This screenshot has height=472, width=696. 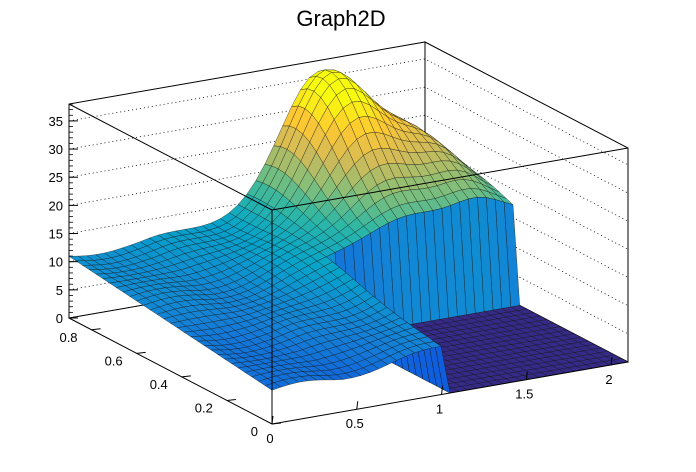 What do you see at coordinates (56, 121) in the screenshot?
I see `z-tick-label: 35` at bounding box center [56, 121].